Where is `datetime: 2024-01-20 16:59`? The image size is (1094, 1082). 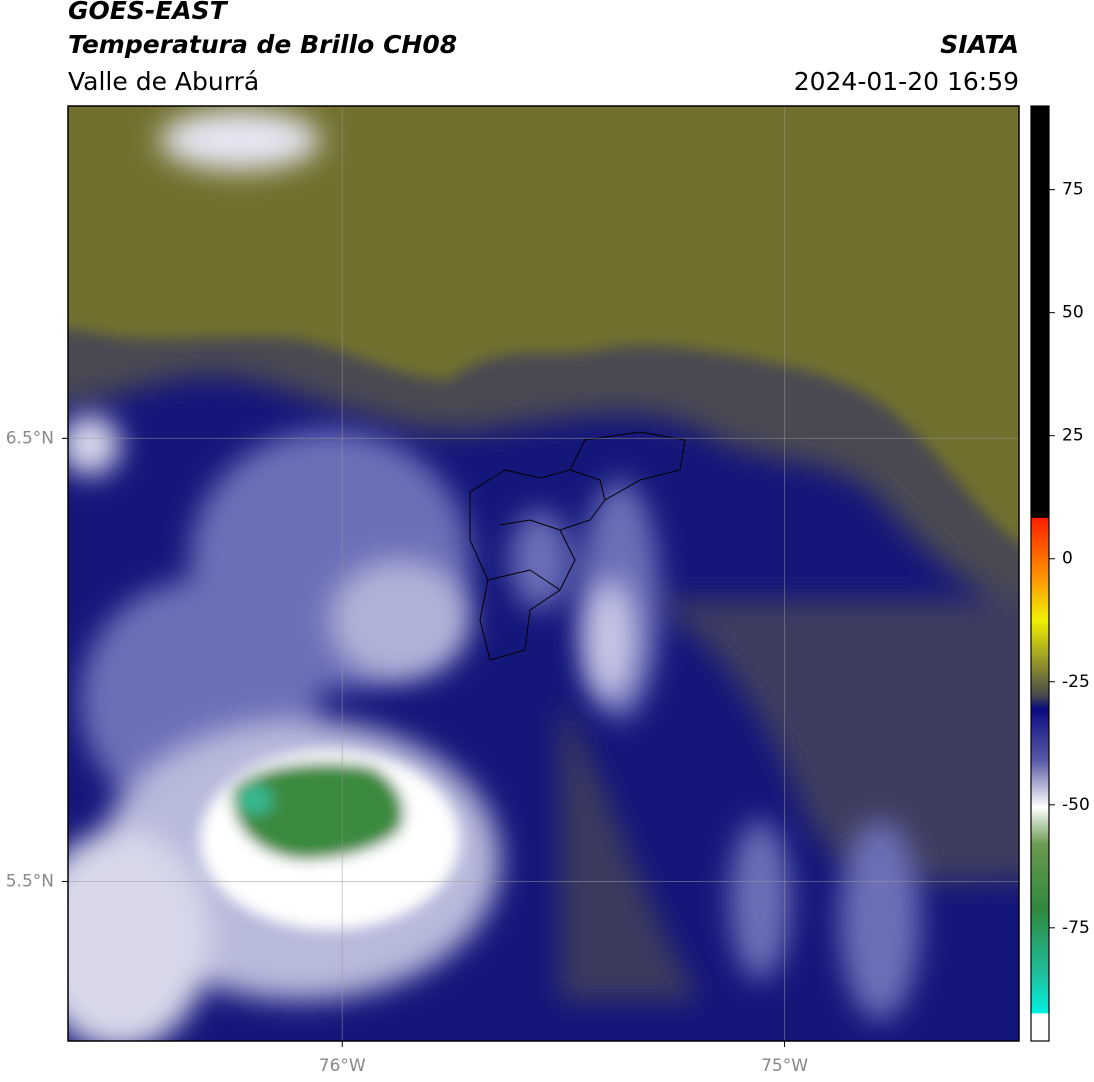
datetime: 2024-01-20 16:59 is located at coordinates (906, 81).